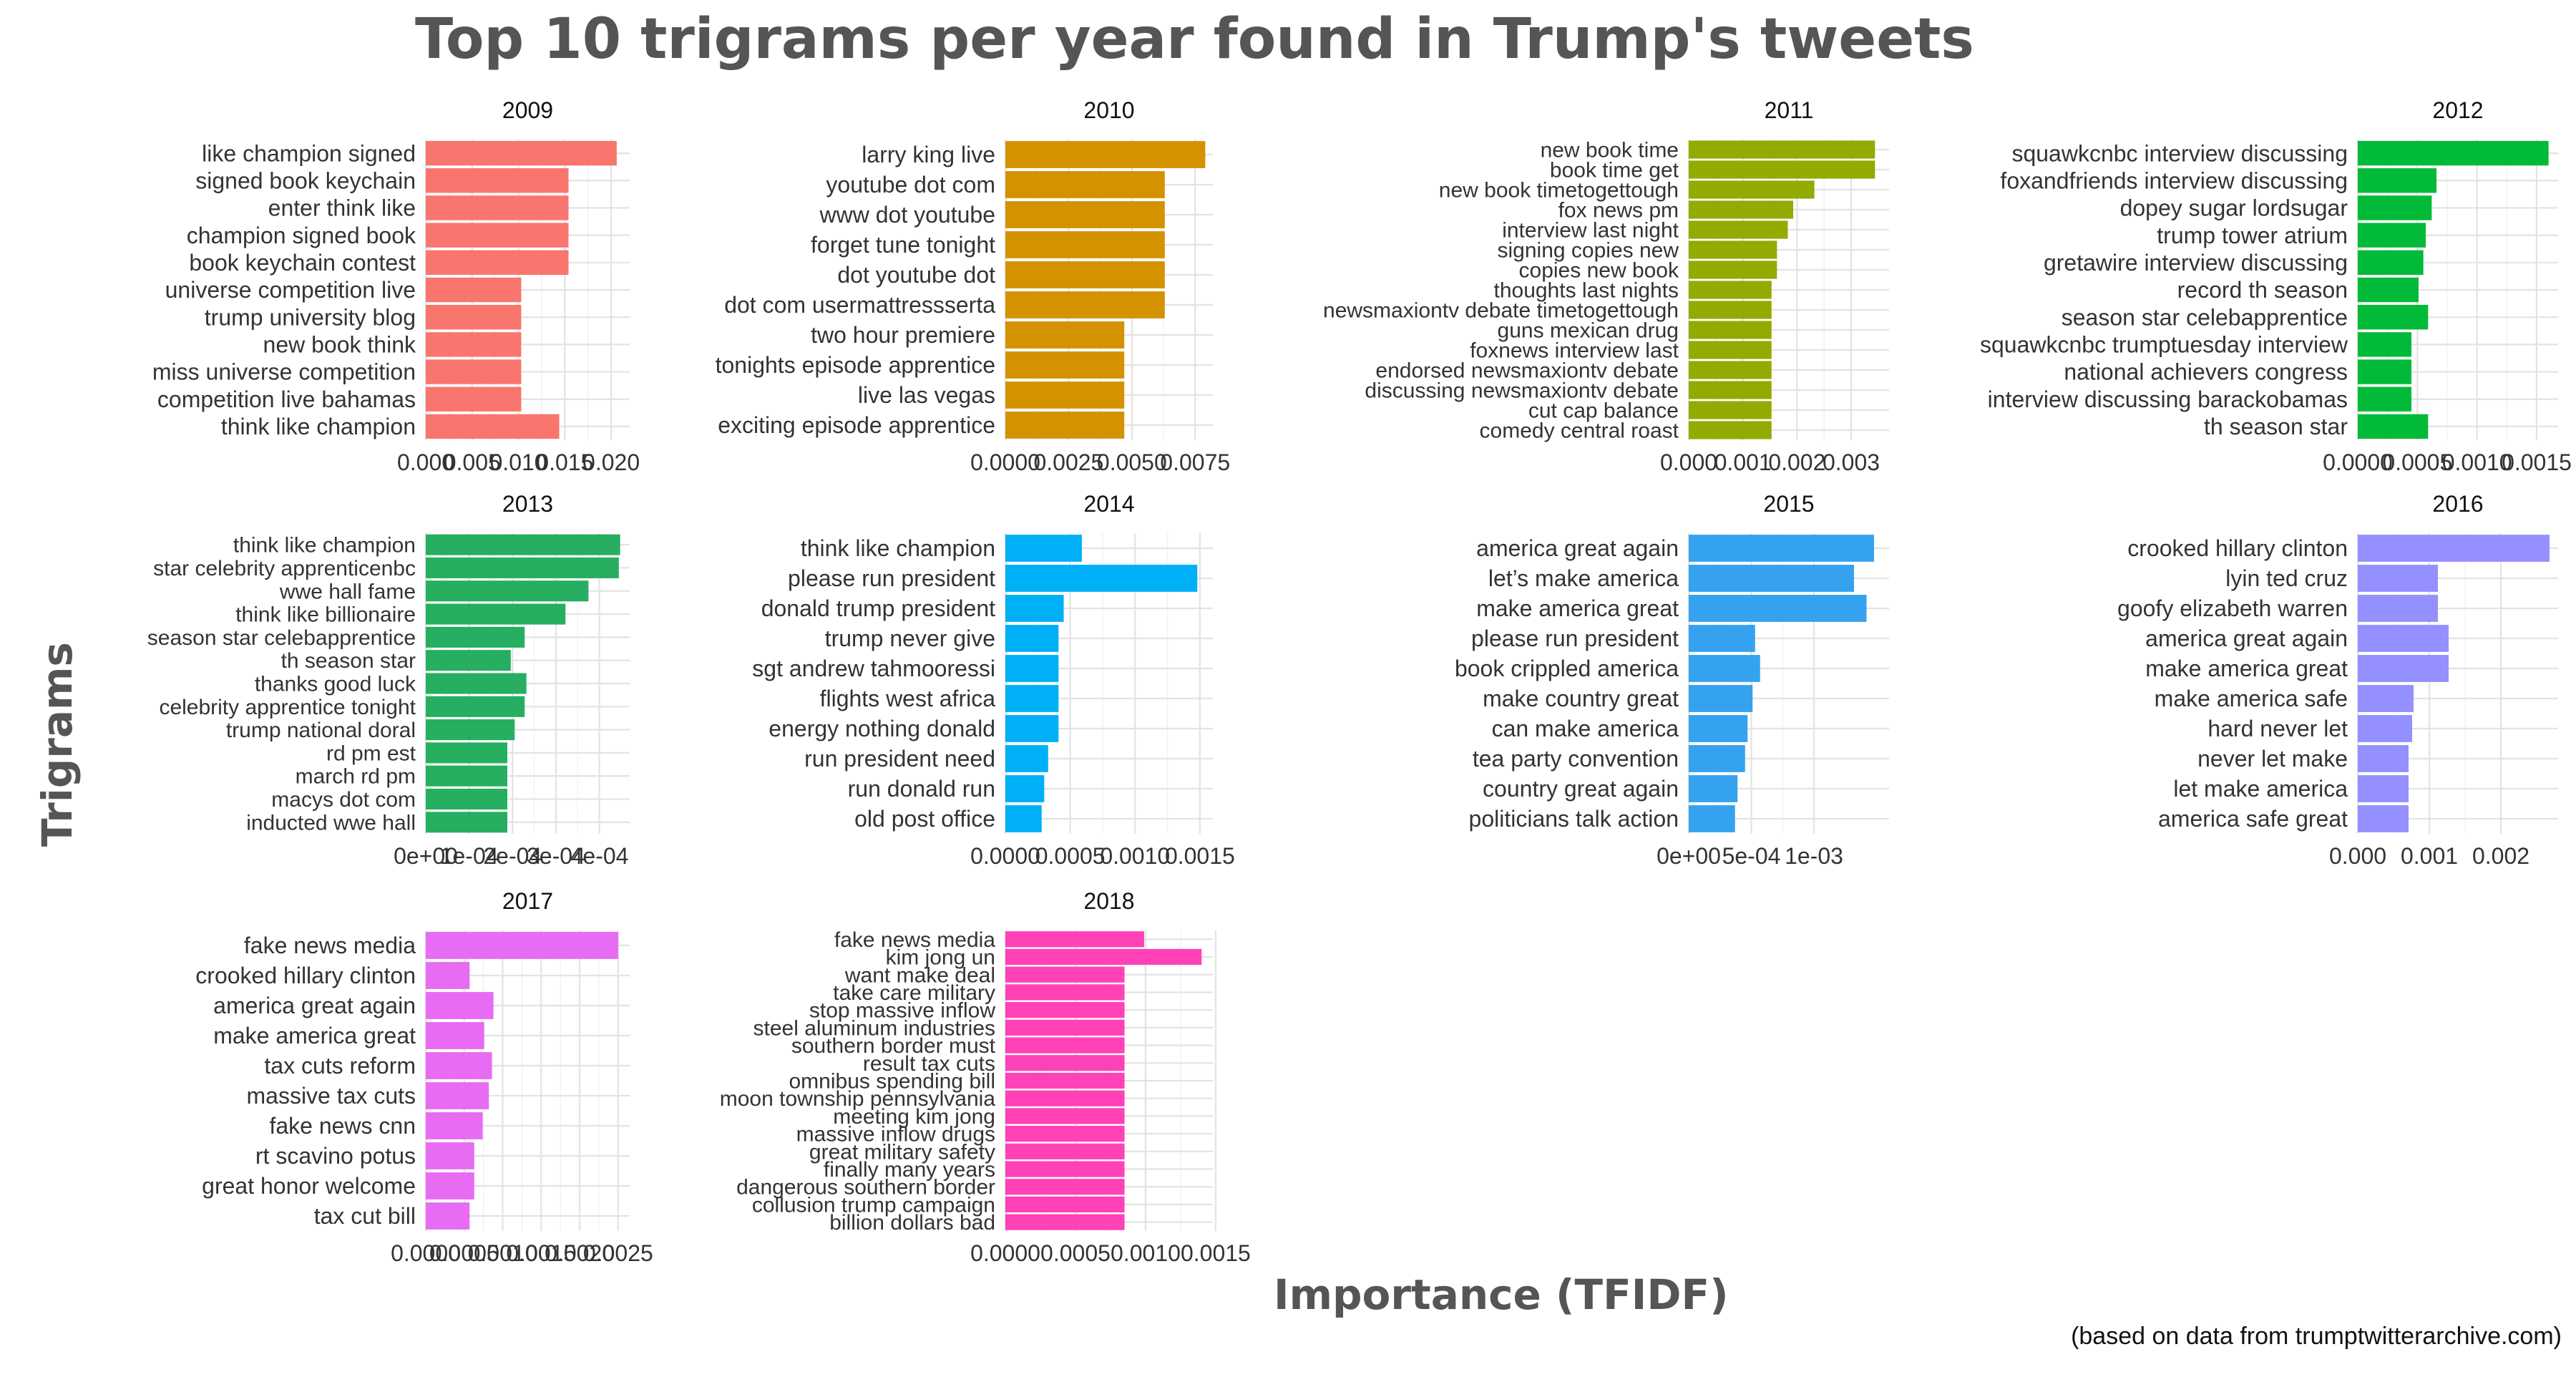 The image size is (2576, 1377). Describe the element at coordinates (331, 823) in the screenshot. I see `category-label: inducted wwe hall` at that location.